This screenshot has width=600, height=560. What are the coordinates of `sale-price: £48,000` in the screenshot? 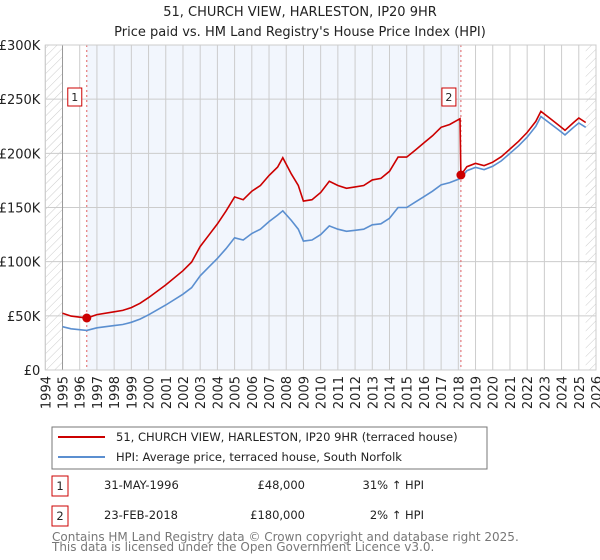 It's located at (281, 485).